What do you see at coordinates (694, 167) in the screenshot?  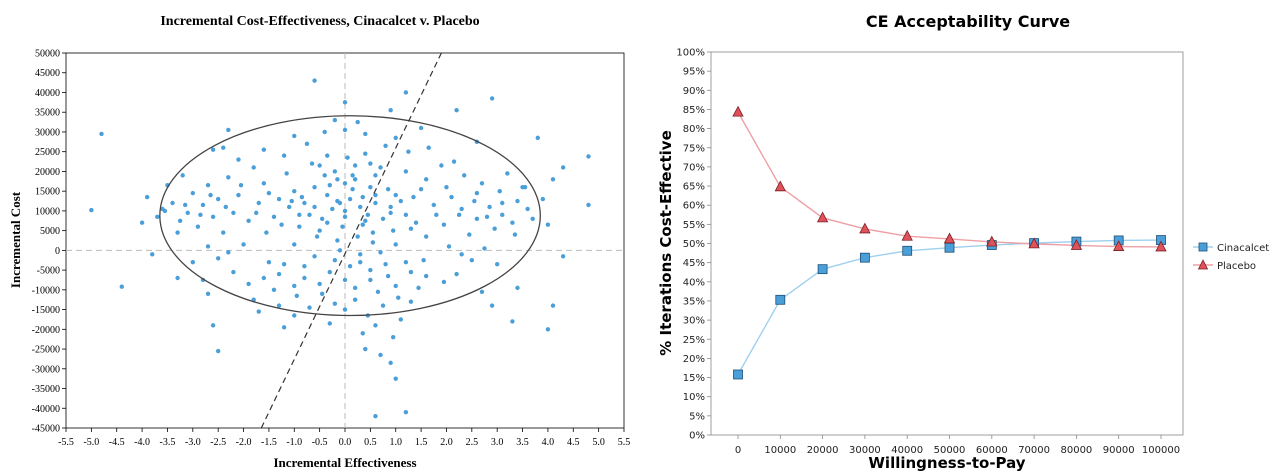 I see `ceac-y-tick-label: 70%` at bounding box center [694, 167].